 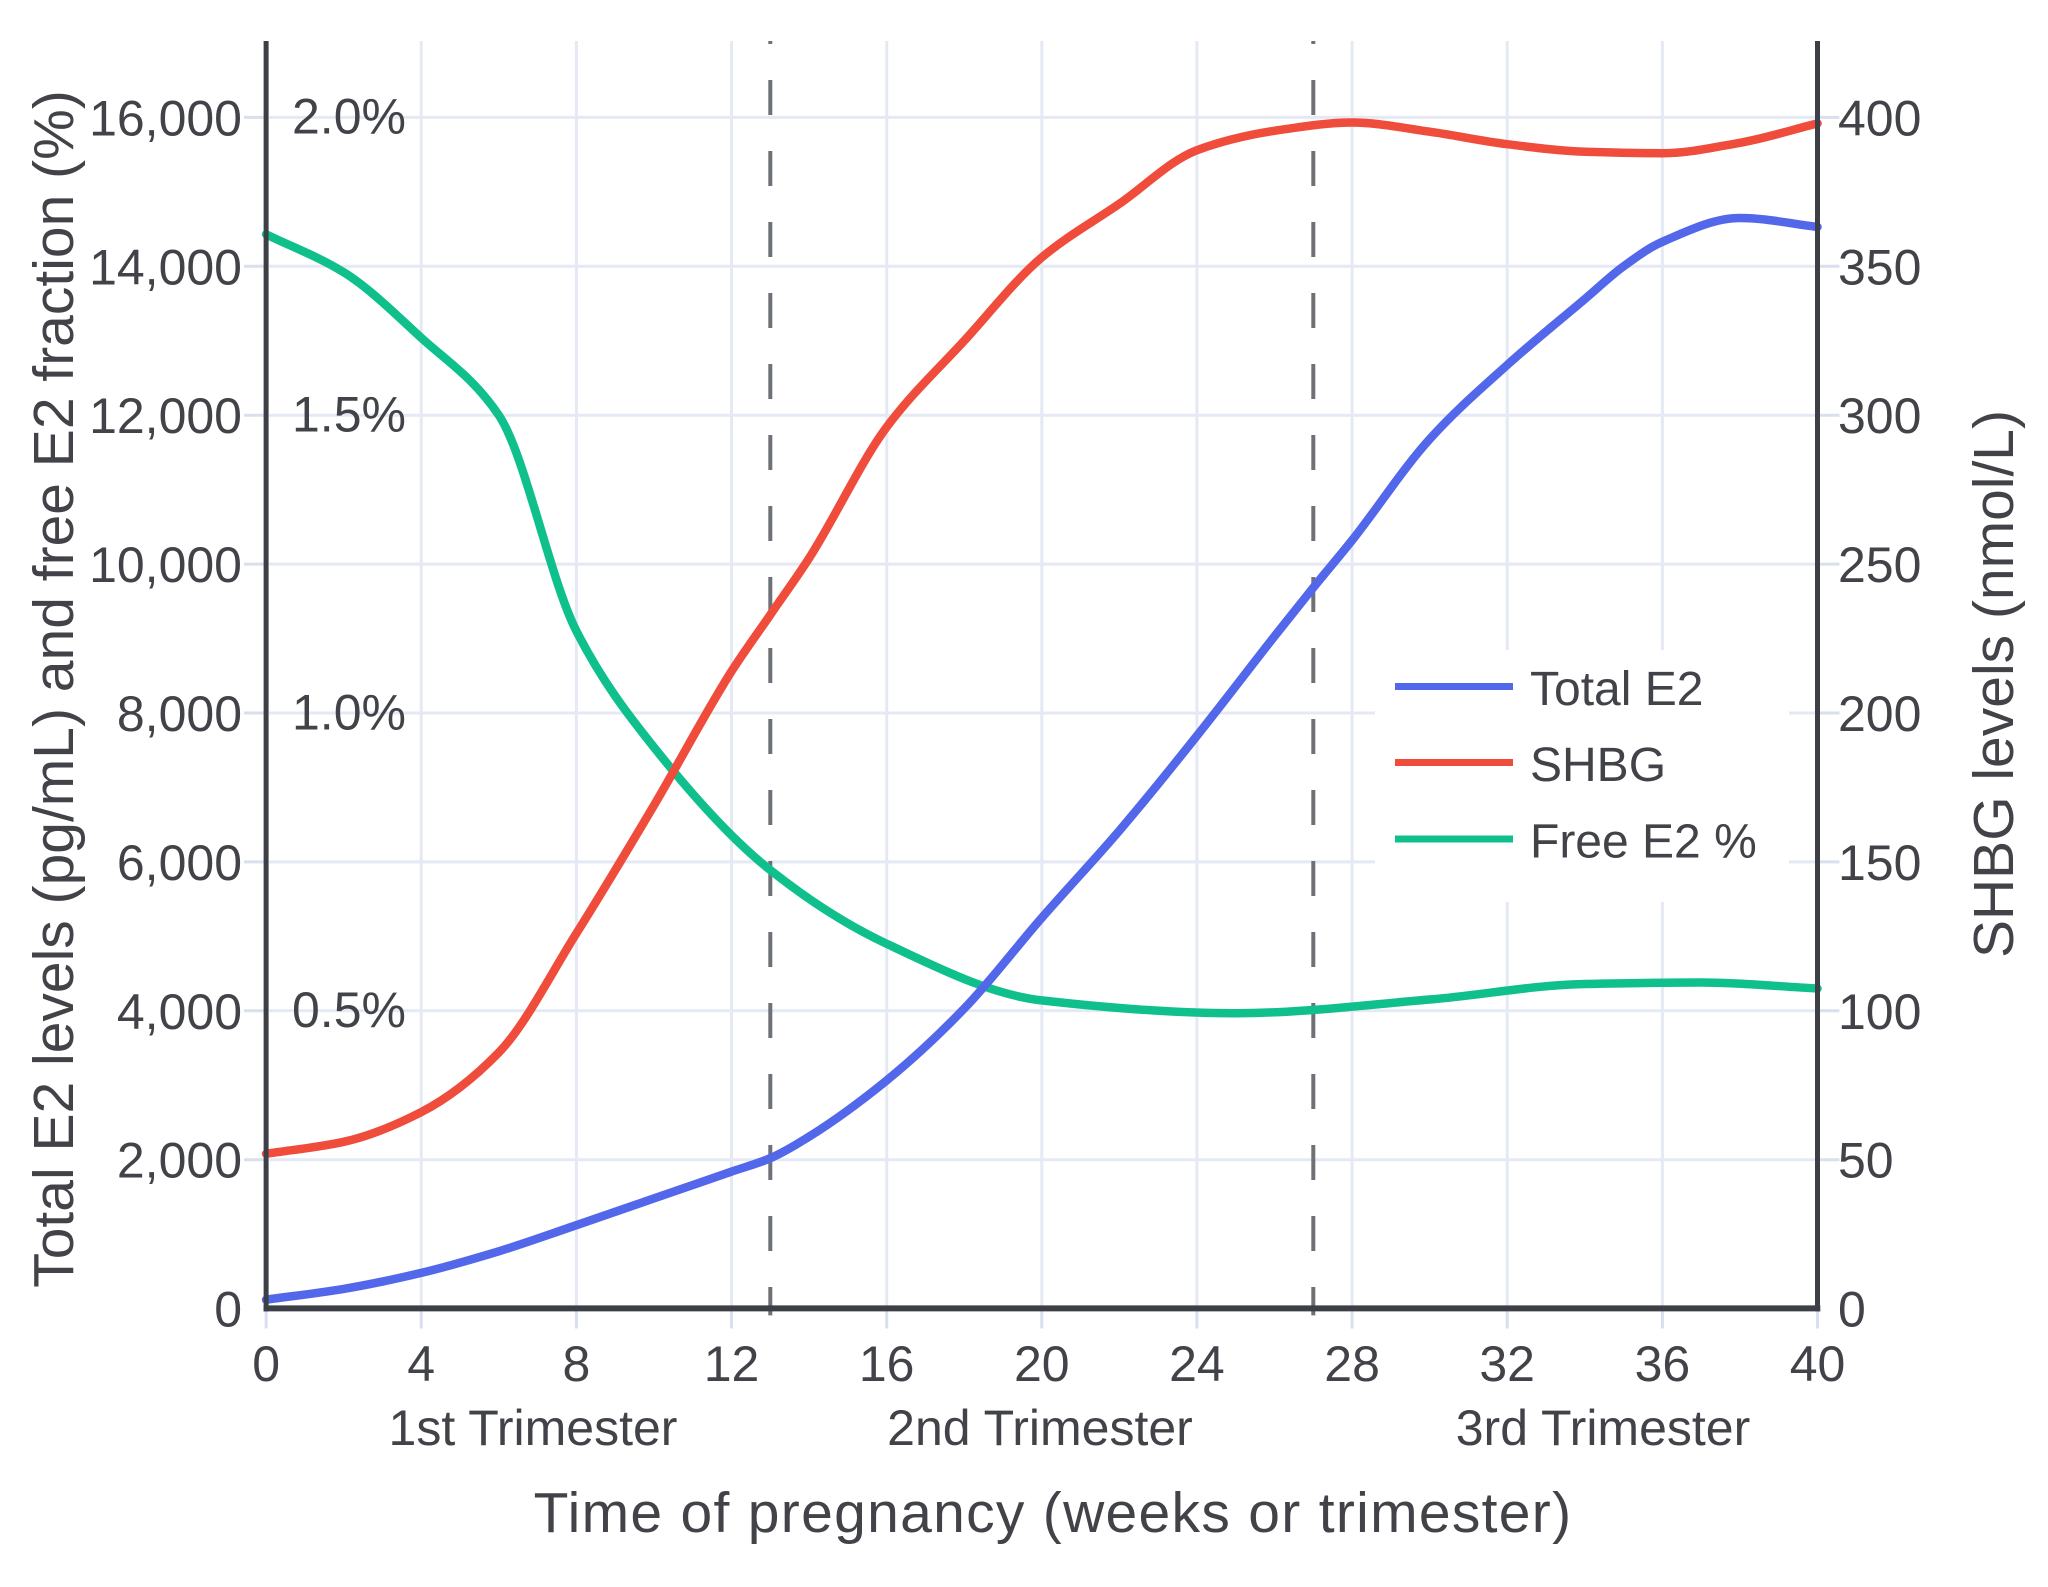 What do you see at coordinates (1040, 1428) in the screenshot?
I see `svg-text: 2nd Trimester` at bounding box center [1040, 1428].